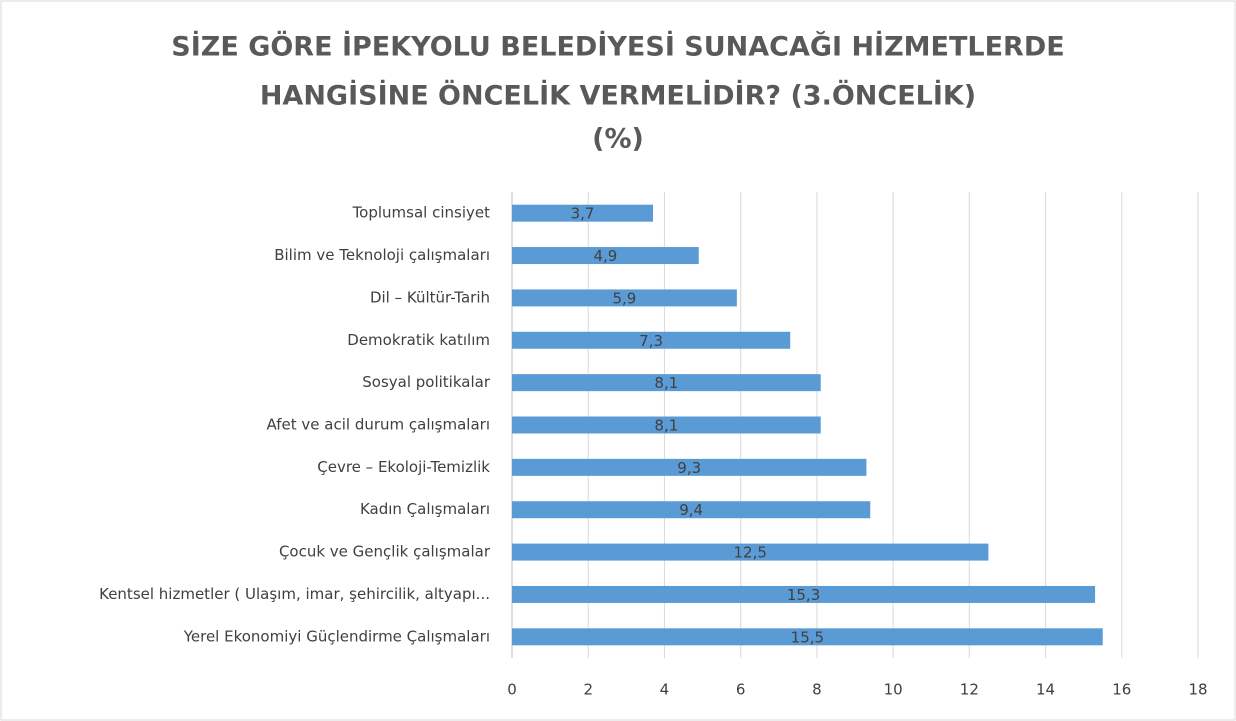  Describe the element at coordinates (426, 382) in the screenshot. I see `y-tick-label: Sosyal politikalar` at that location.